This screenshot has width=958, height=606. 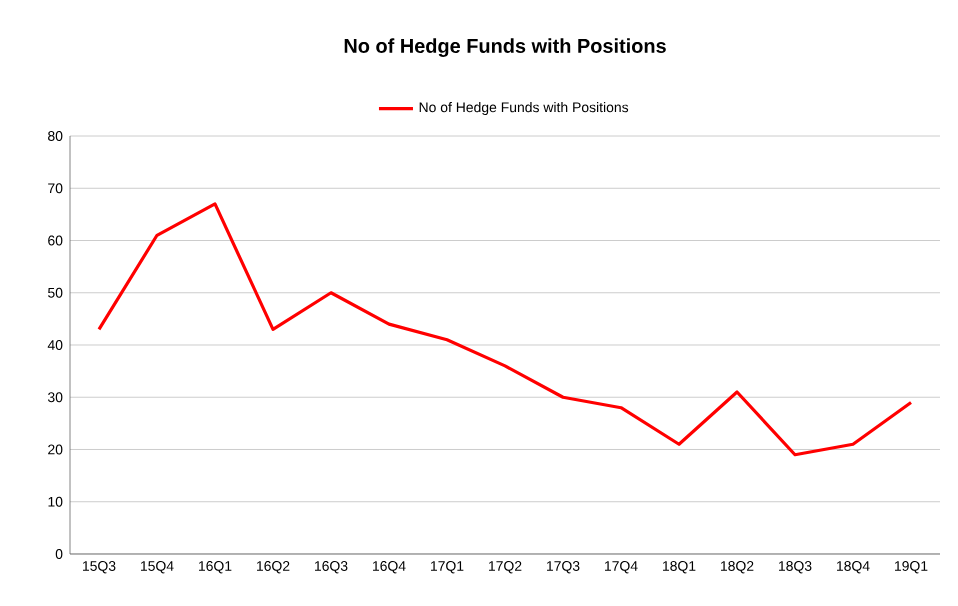 What do you see at coordinates (505, 47) in the screenshot?
I see `chart-title: No of Hedge Funds with Positions` at bounding box center [505, 47].